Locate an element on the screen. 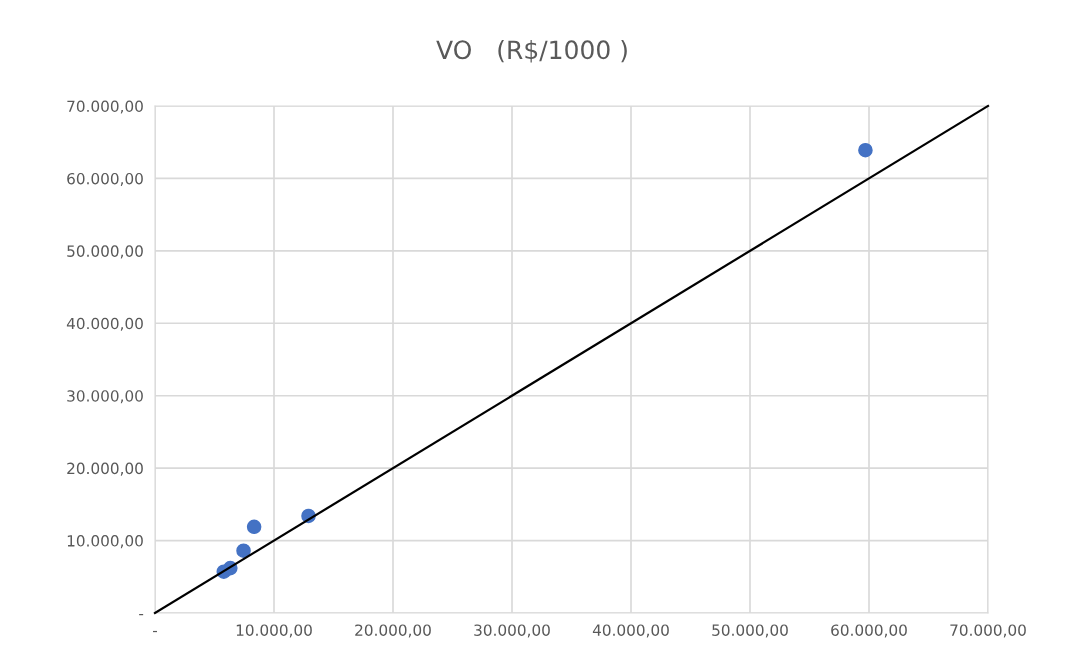 The image size is (1065, 670). x-tick-label: 30.000,00 is located at coordinates (512, 631).